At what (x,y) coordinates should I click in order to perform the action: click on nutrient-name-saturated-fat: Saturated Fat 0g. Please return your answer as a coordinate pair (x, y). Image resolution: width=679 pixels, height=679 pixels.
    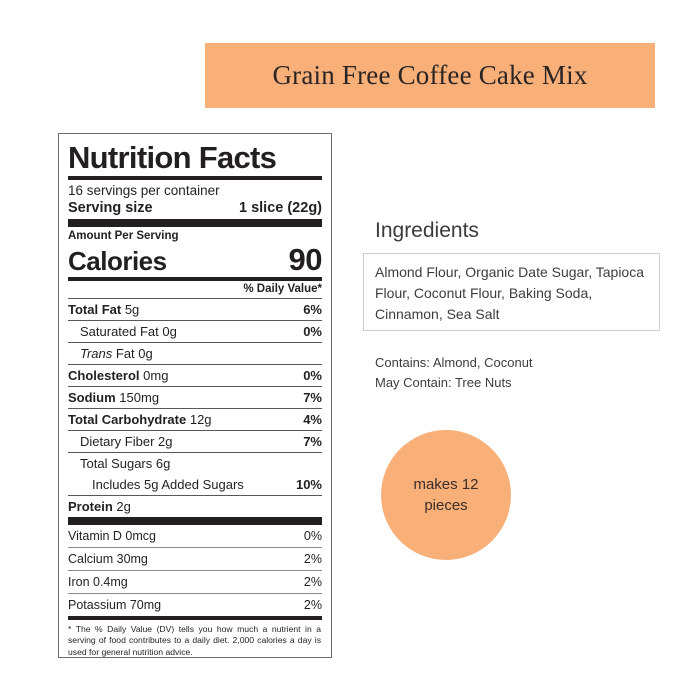
    Looking at the image, I should click on (128, 331).